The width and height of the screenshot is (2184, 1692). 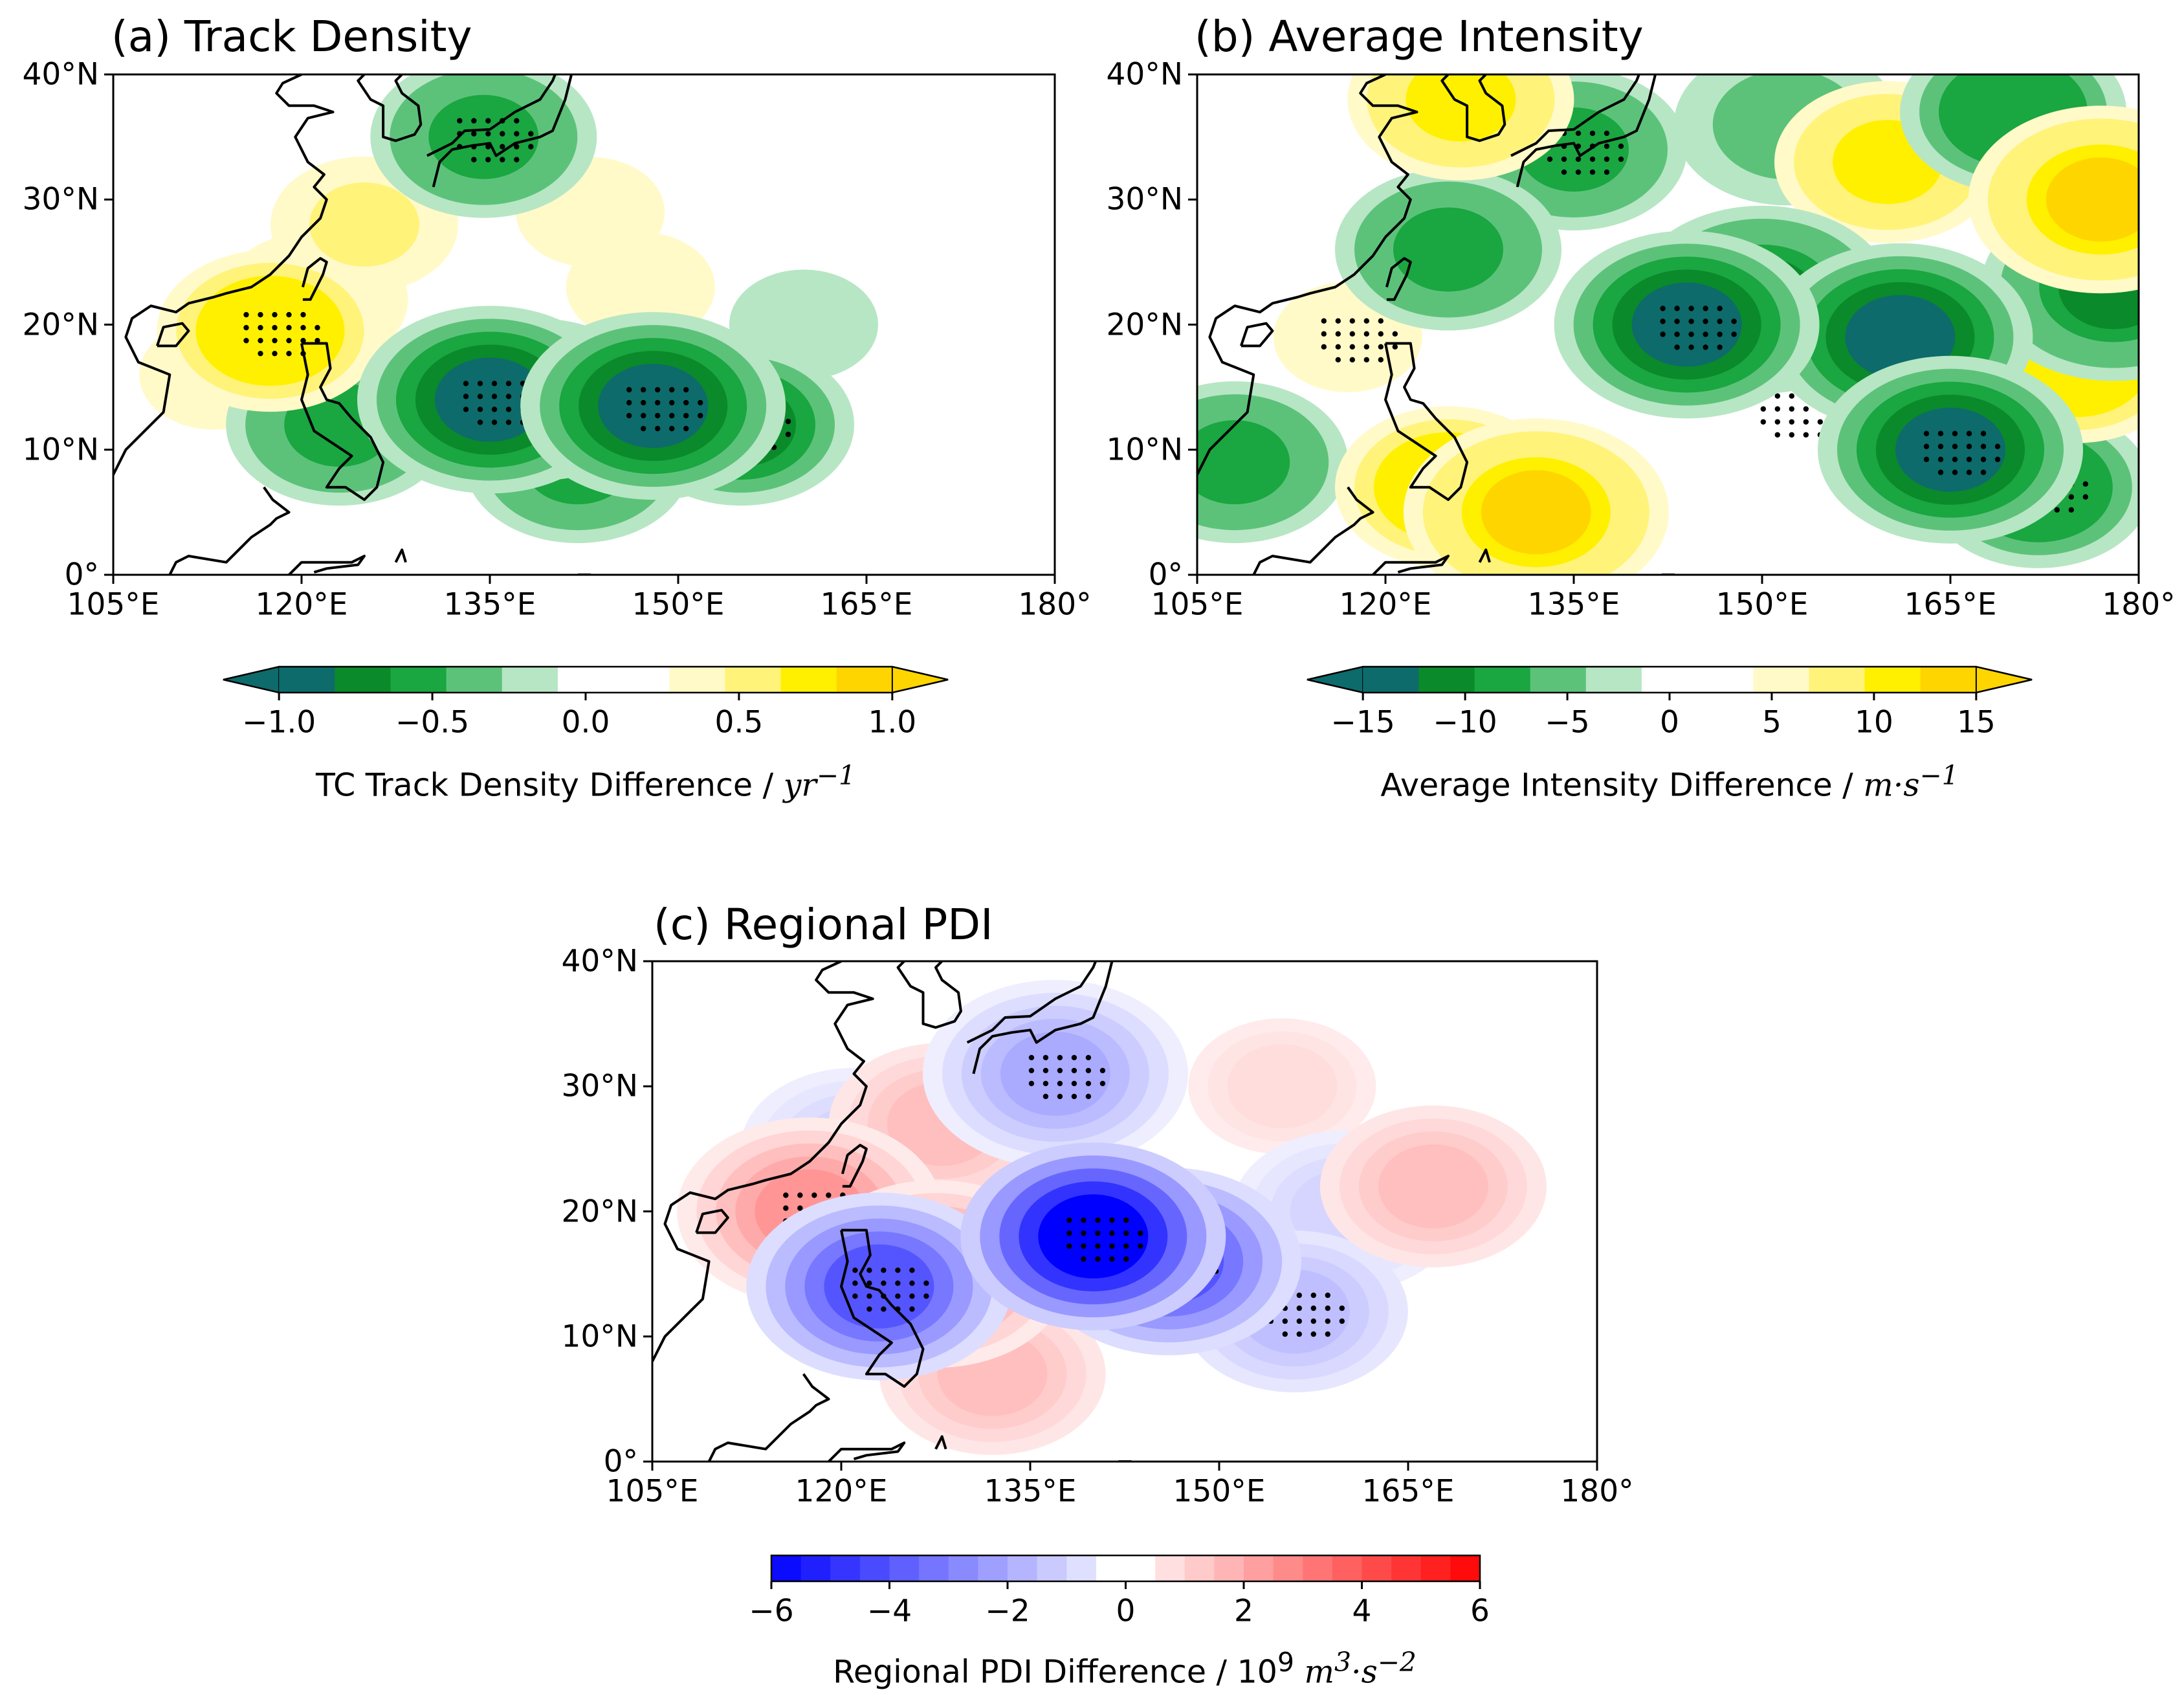 I want to click on y-tick-label: 0°, so click(x=81, y=575).